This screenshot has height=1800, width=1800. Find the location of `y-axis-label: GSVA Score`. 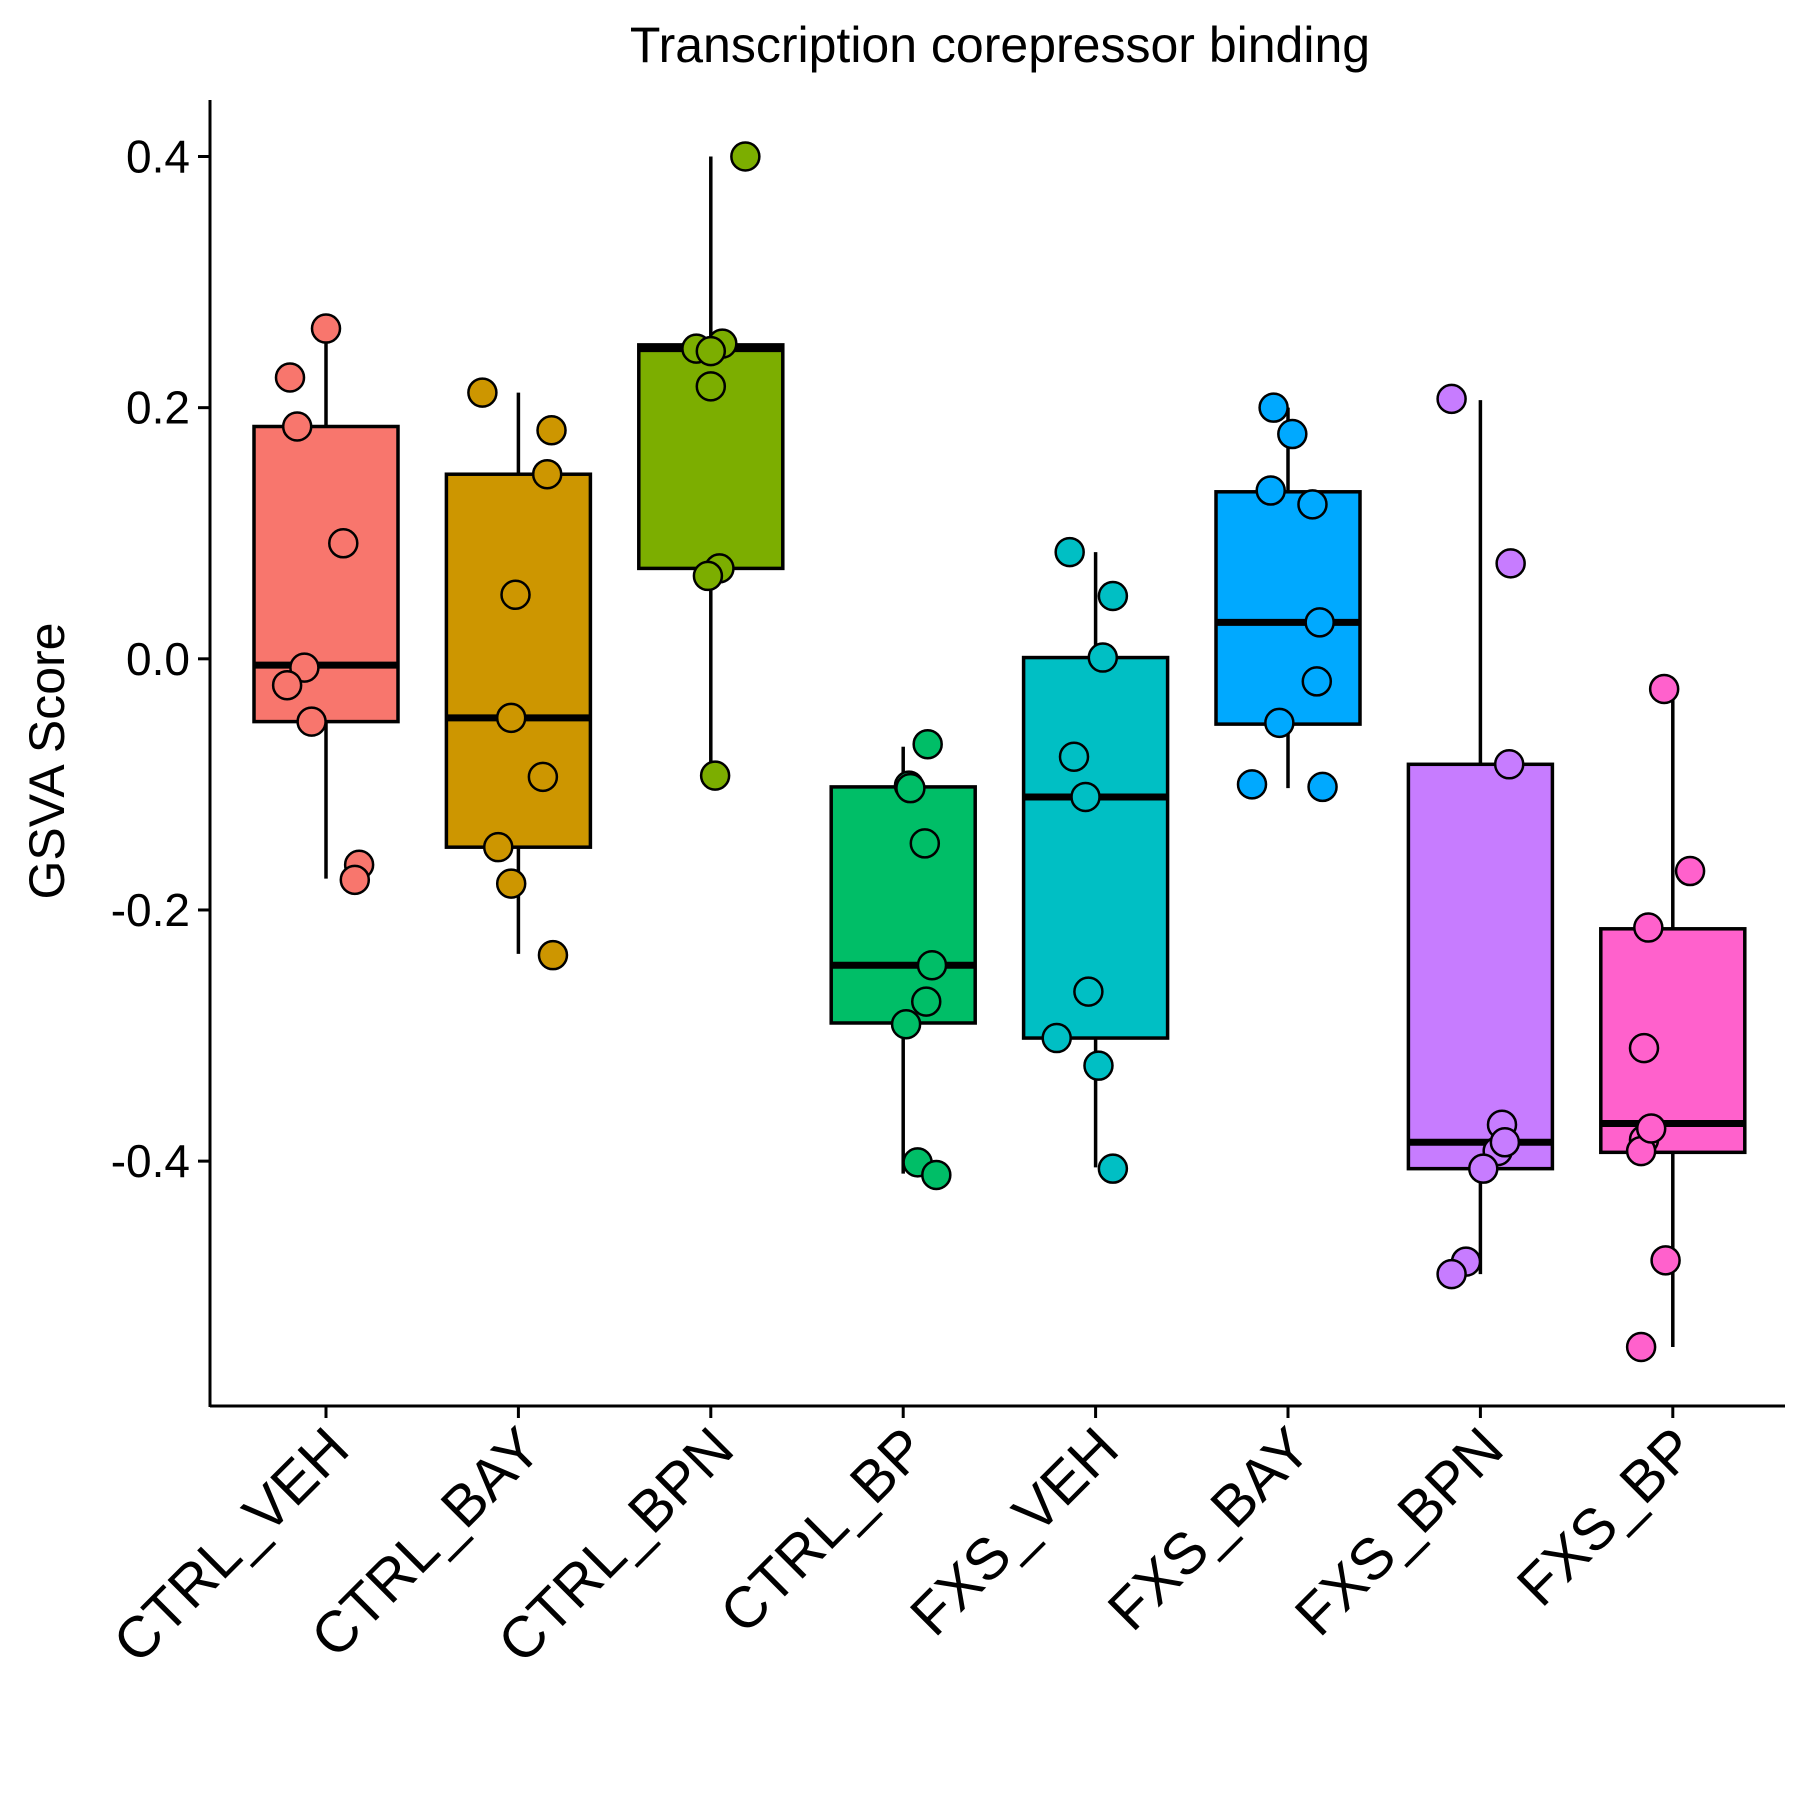

y-axis-label: GSVA Score is located at coordinates (47, 761).